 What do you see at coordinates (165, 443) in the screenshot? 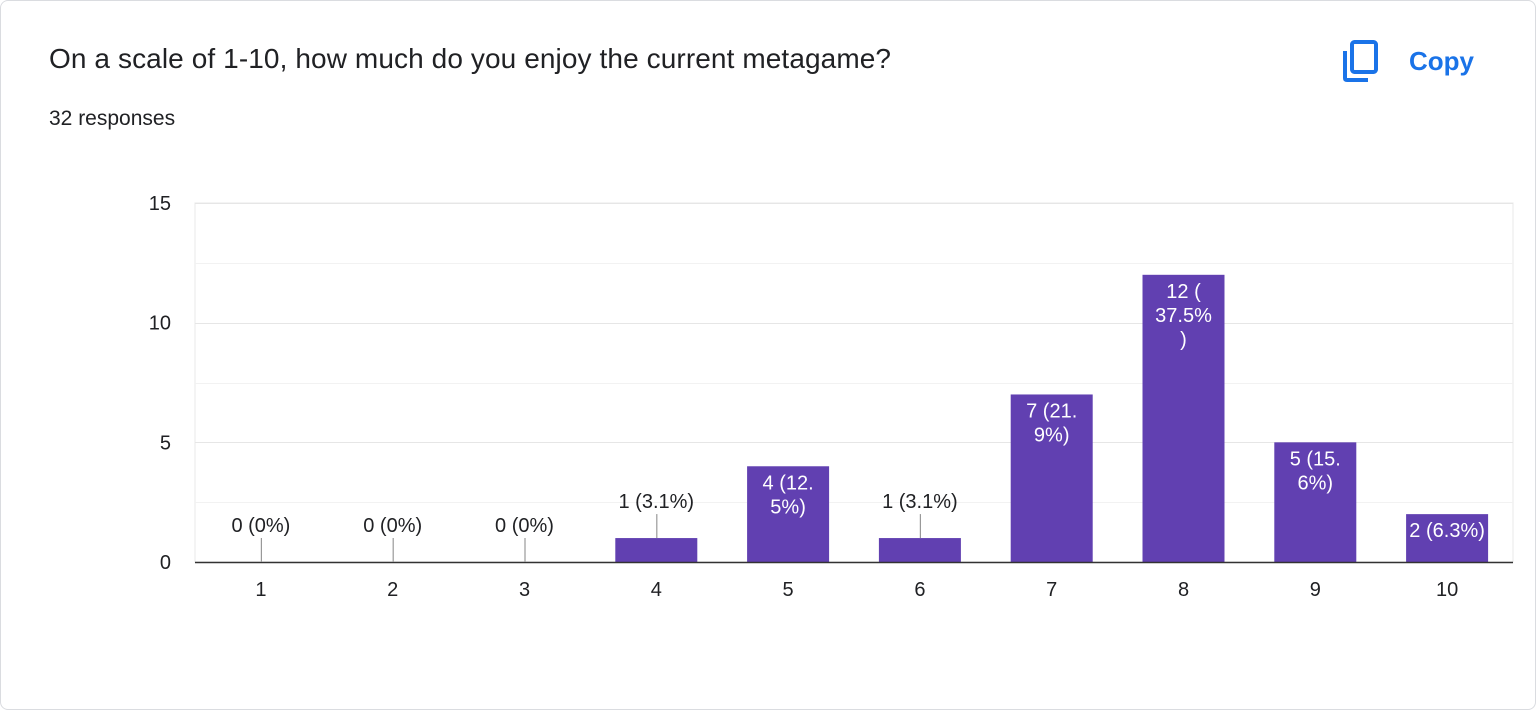
I see `y-tick-label: 5` at bounding box center [165, 443].